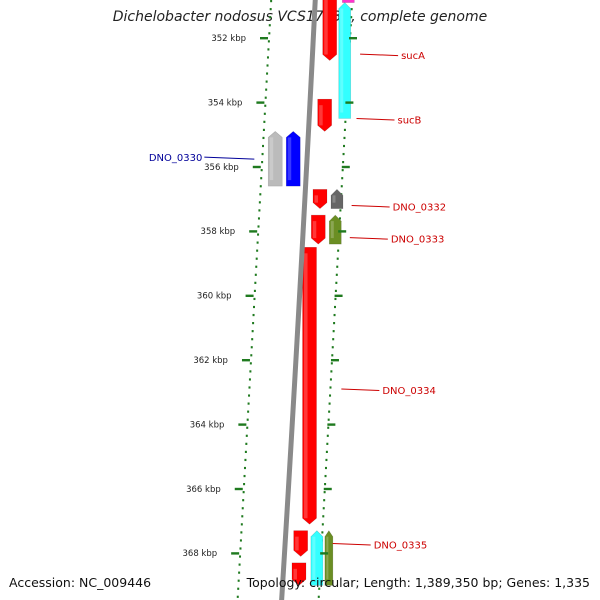 Image resolution: width=600 pixels, height=600 pixels. Describe the element at coordinates (225, 103) in the screenshot. I see `tick-label: 354 kbp` at that location.